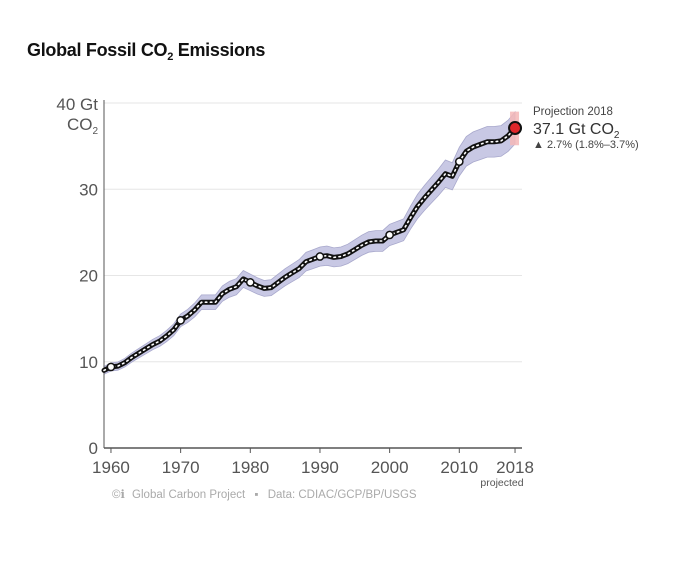  Describe the element at coordinates (118, 495) in the screenshot. I see `credit-cc-icon: ©ℹ` at that location.